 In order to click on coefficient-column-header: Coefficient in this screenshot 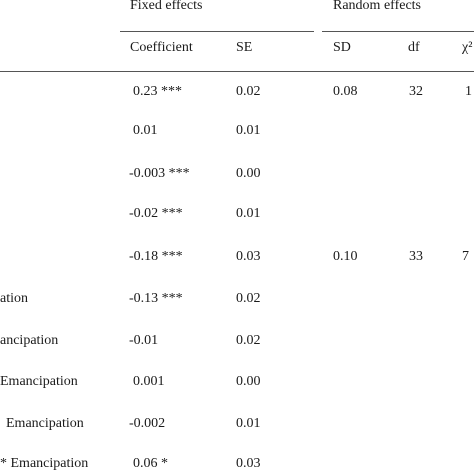, I will do `click(161, 47)`.